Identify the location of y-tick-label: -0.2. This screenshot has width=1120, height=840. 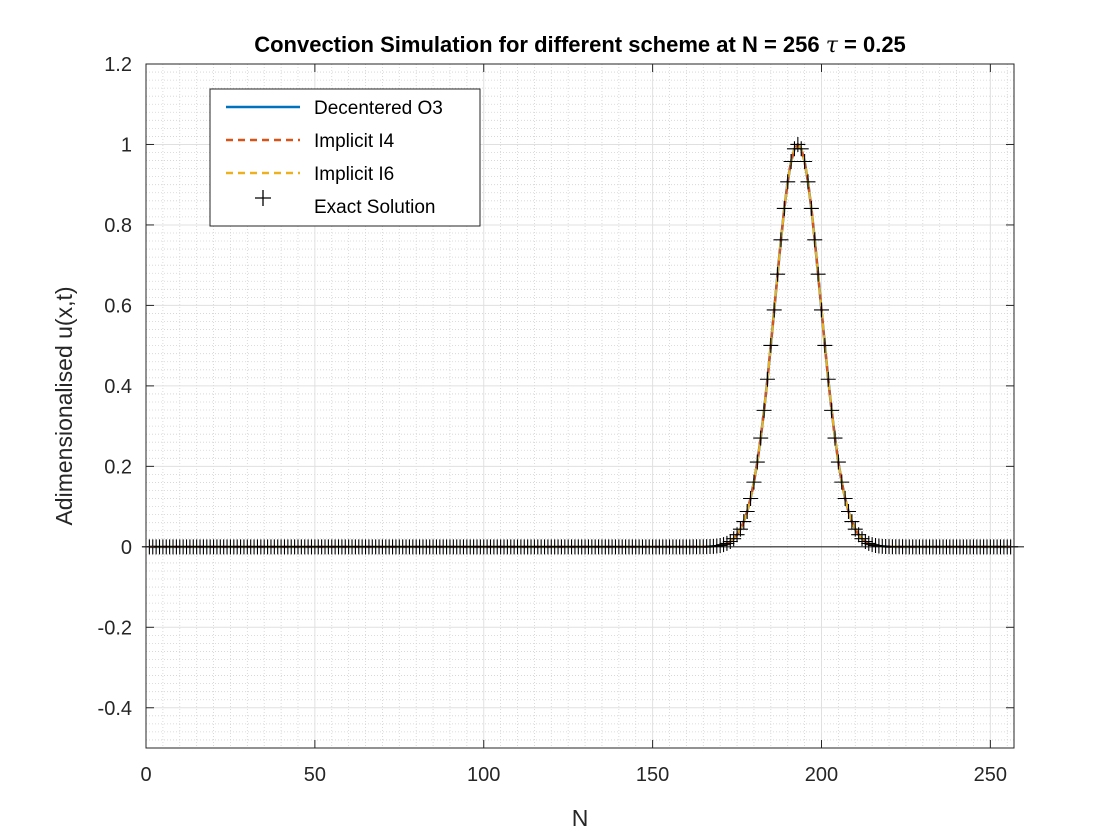
(115, 628).